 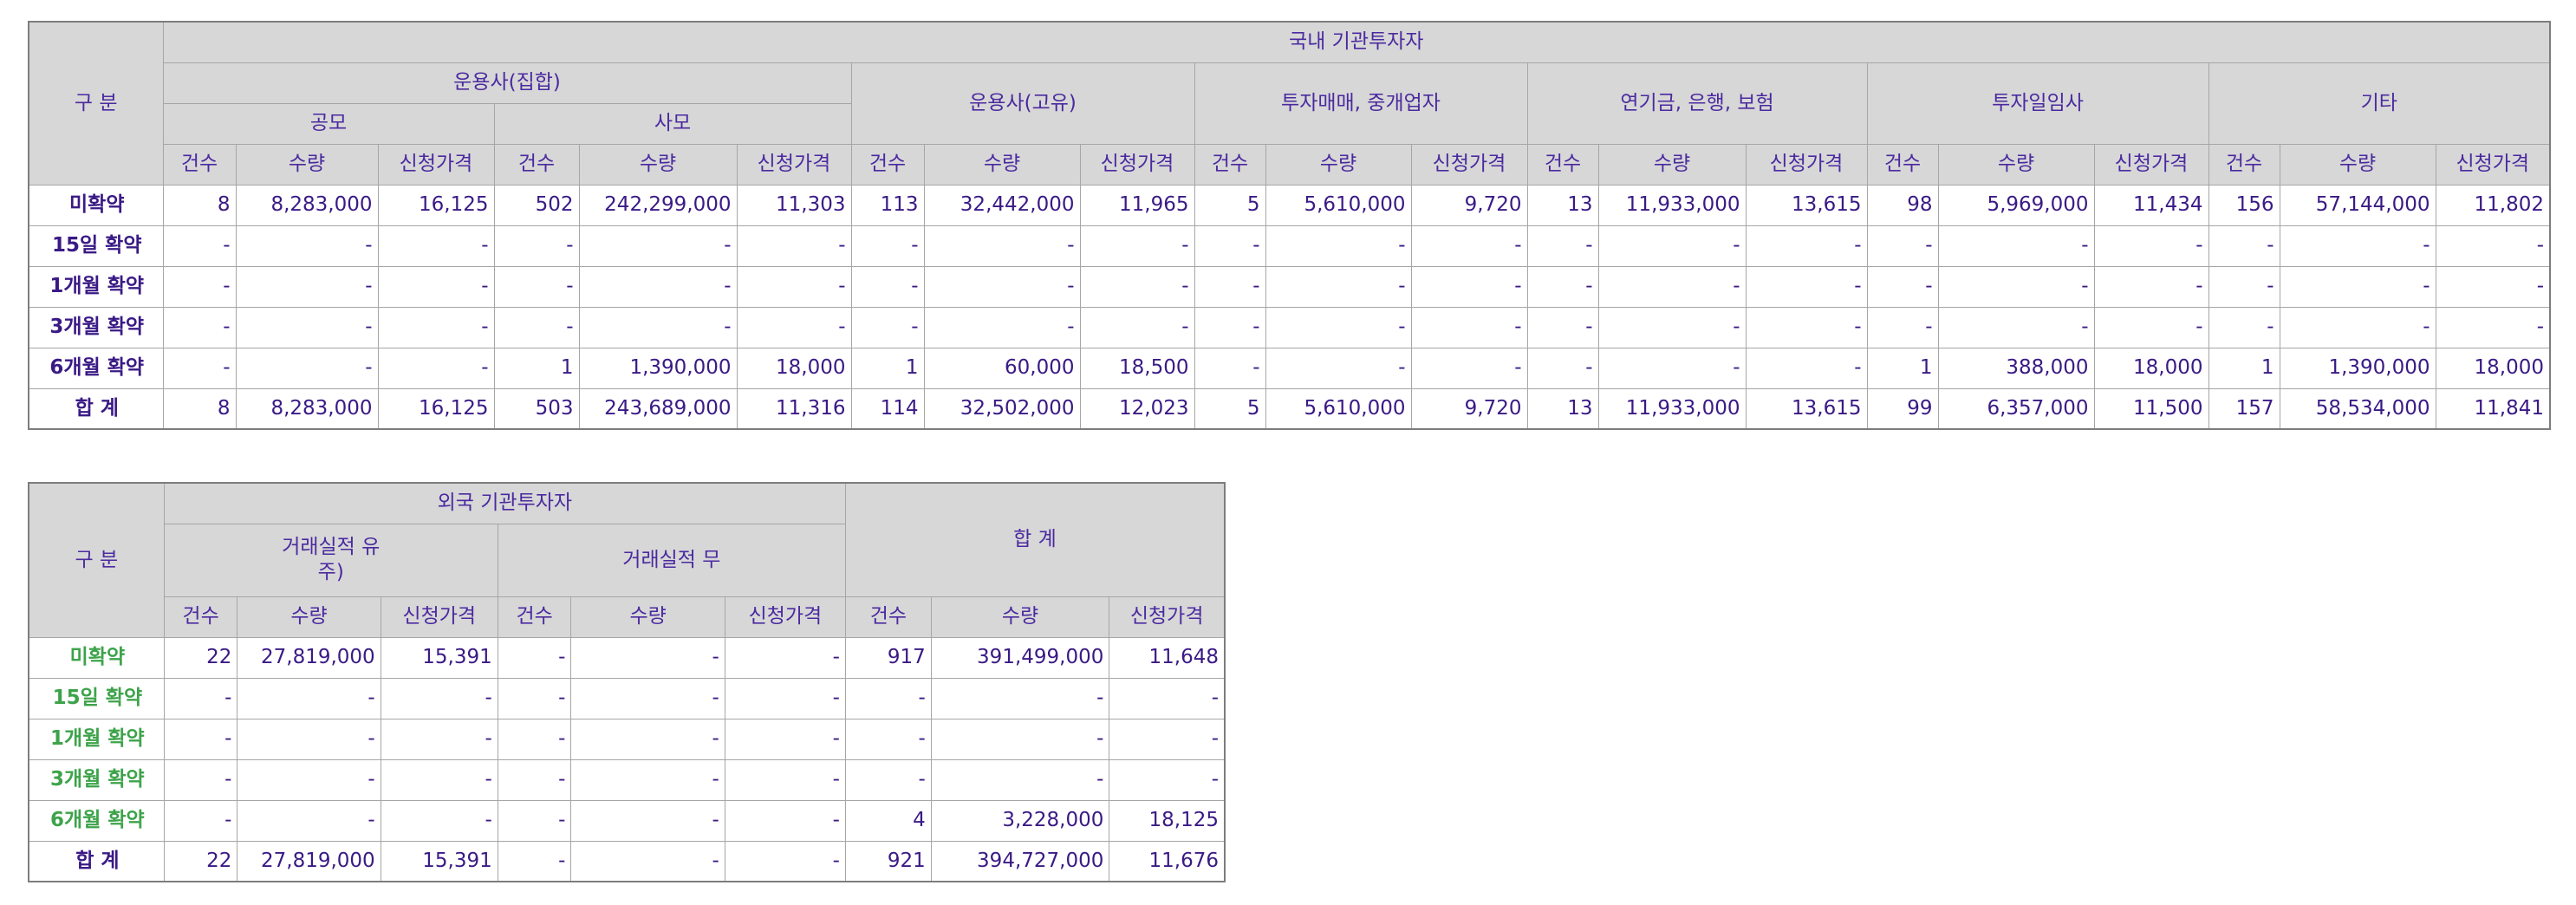 What do you see at coordinates (2037, 103) in the screenshot?
I see `group-header-discretionary: 투자일임사` at bounding box center [2037, 103].